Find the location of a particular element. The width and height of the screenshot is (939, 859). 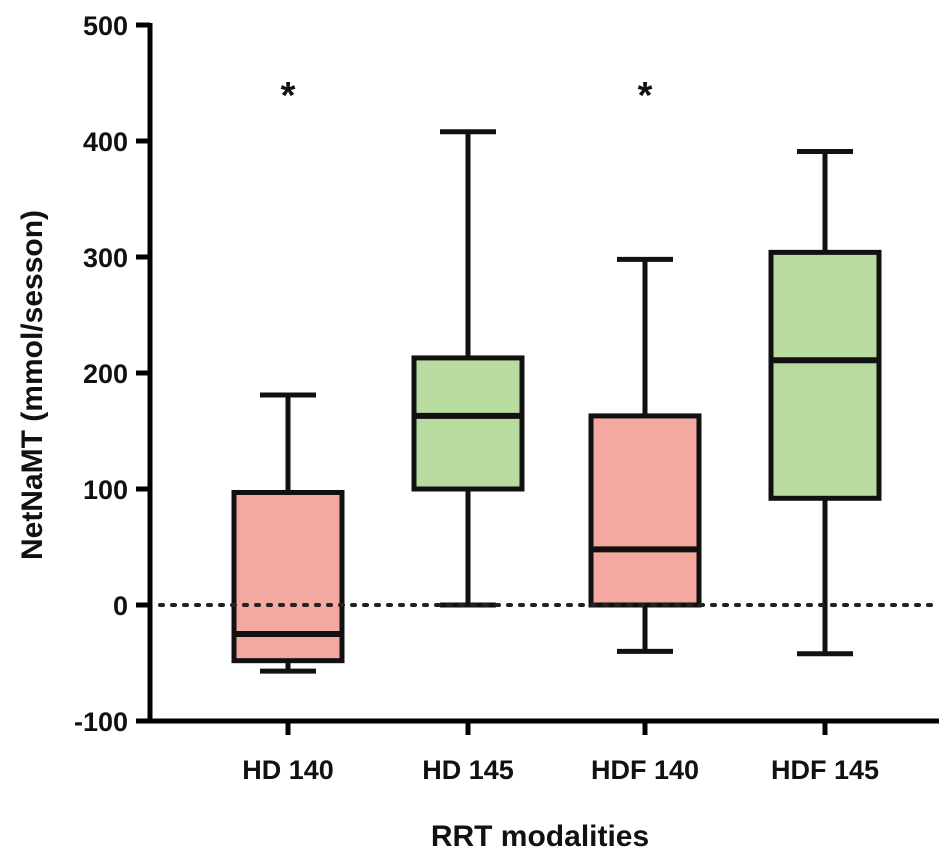

y-tick-label: -100 is located at coordinates (101, 722).